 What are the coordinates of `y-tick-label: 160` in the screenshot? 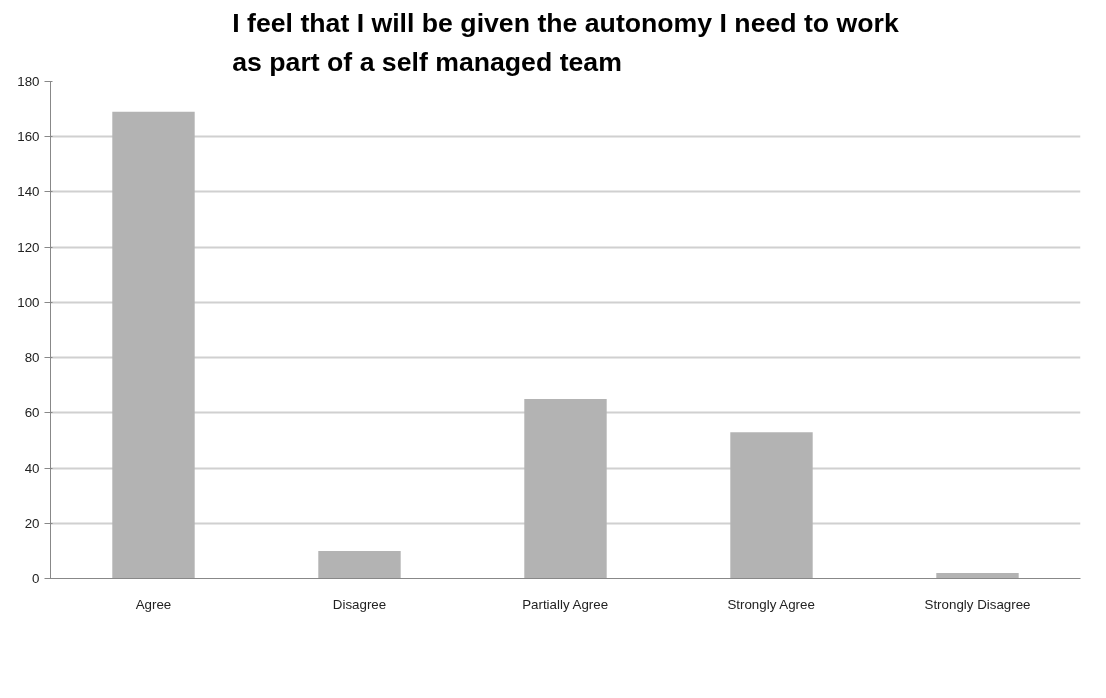 It's located at (28, 137).